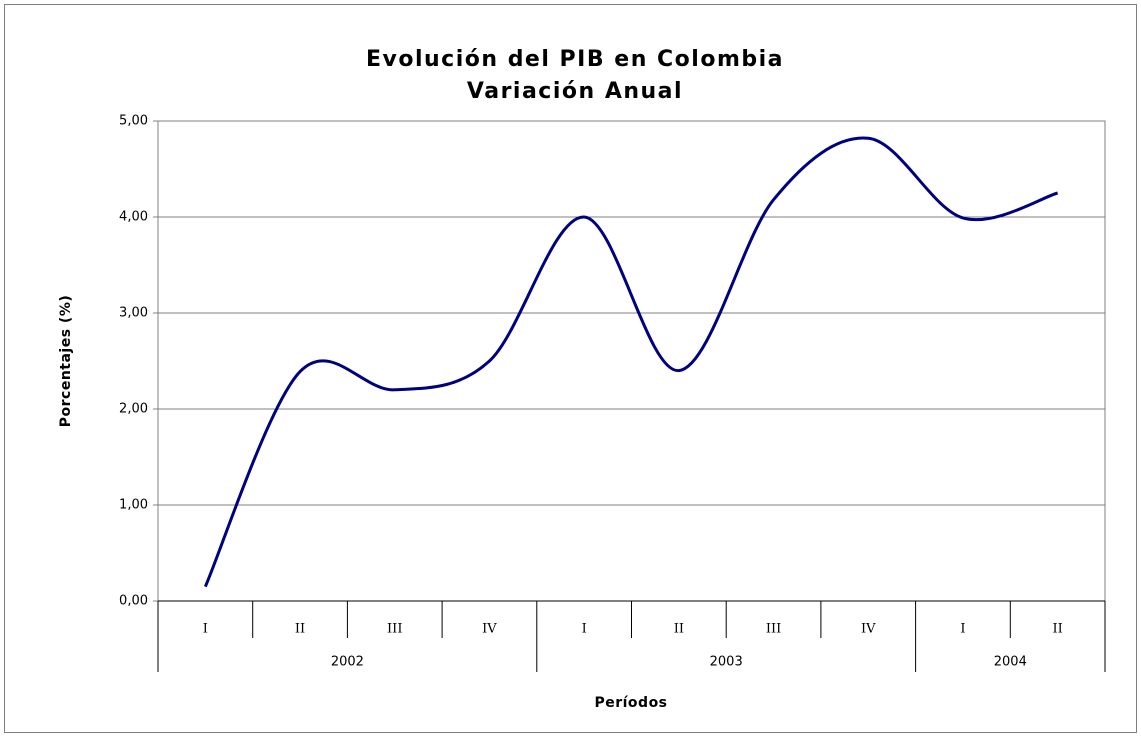 The image size is (1141, 737). What do you see at coordinates (133, 601) in the screenshot?
I see `y-tick-label: 0,00` at bounding box center [133, 601].